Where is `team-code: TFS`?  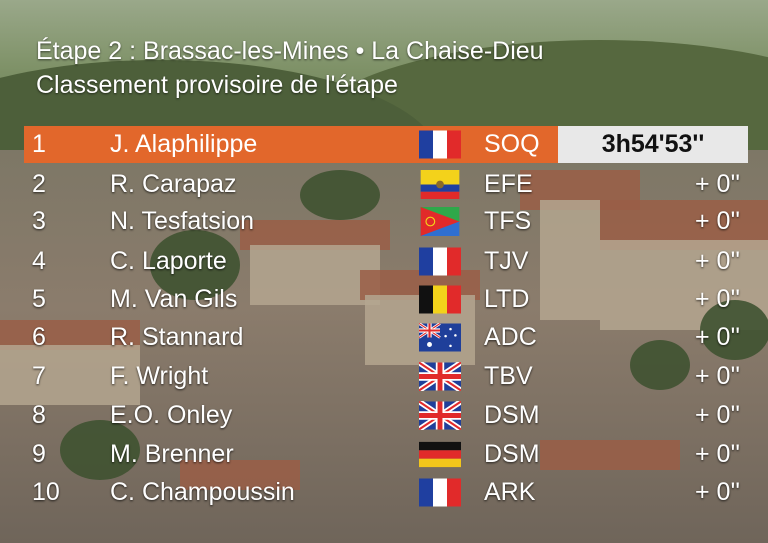
team-code: TFS is located at coordinates (508, 221).